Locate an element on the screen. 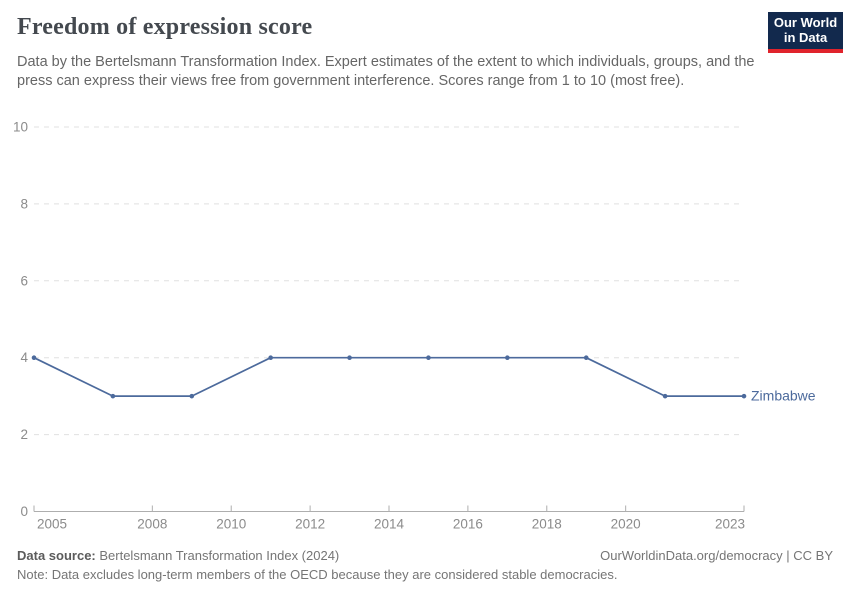  y-axis-label: 2 is located at coordinates (24, 434).